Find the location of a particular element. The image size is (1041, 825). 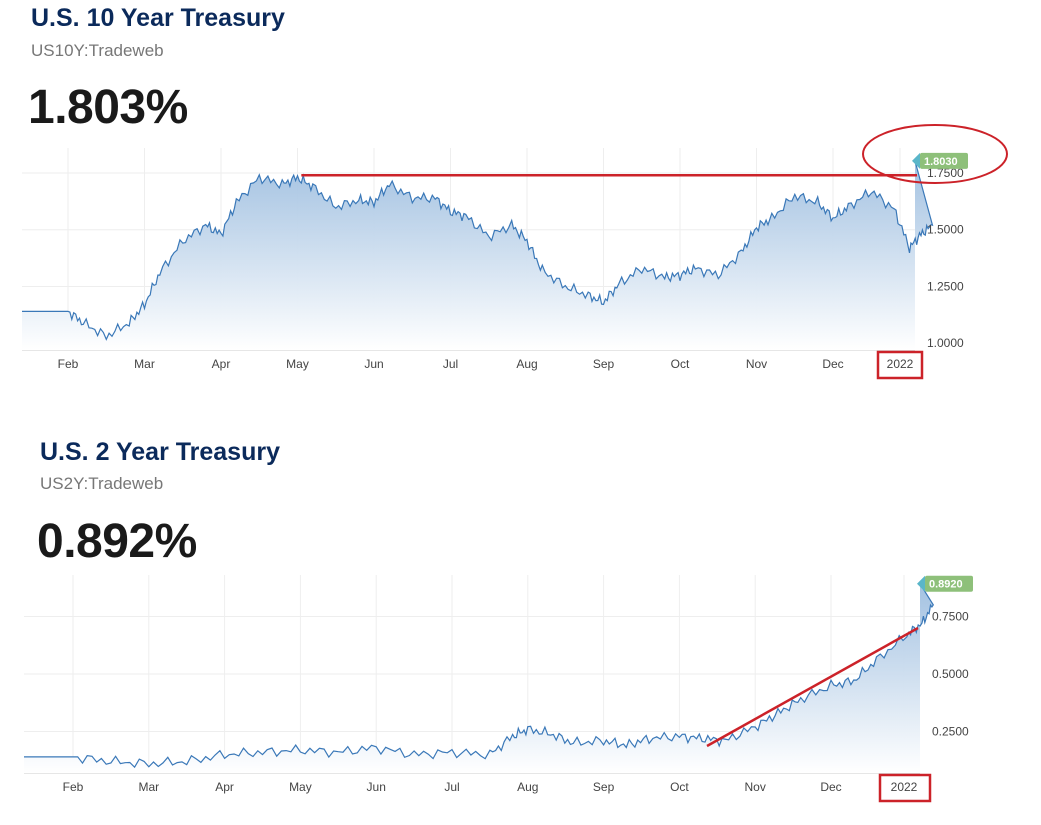

y-tick-label: 1.7500 is located at coordinates (945, 173).